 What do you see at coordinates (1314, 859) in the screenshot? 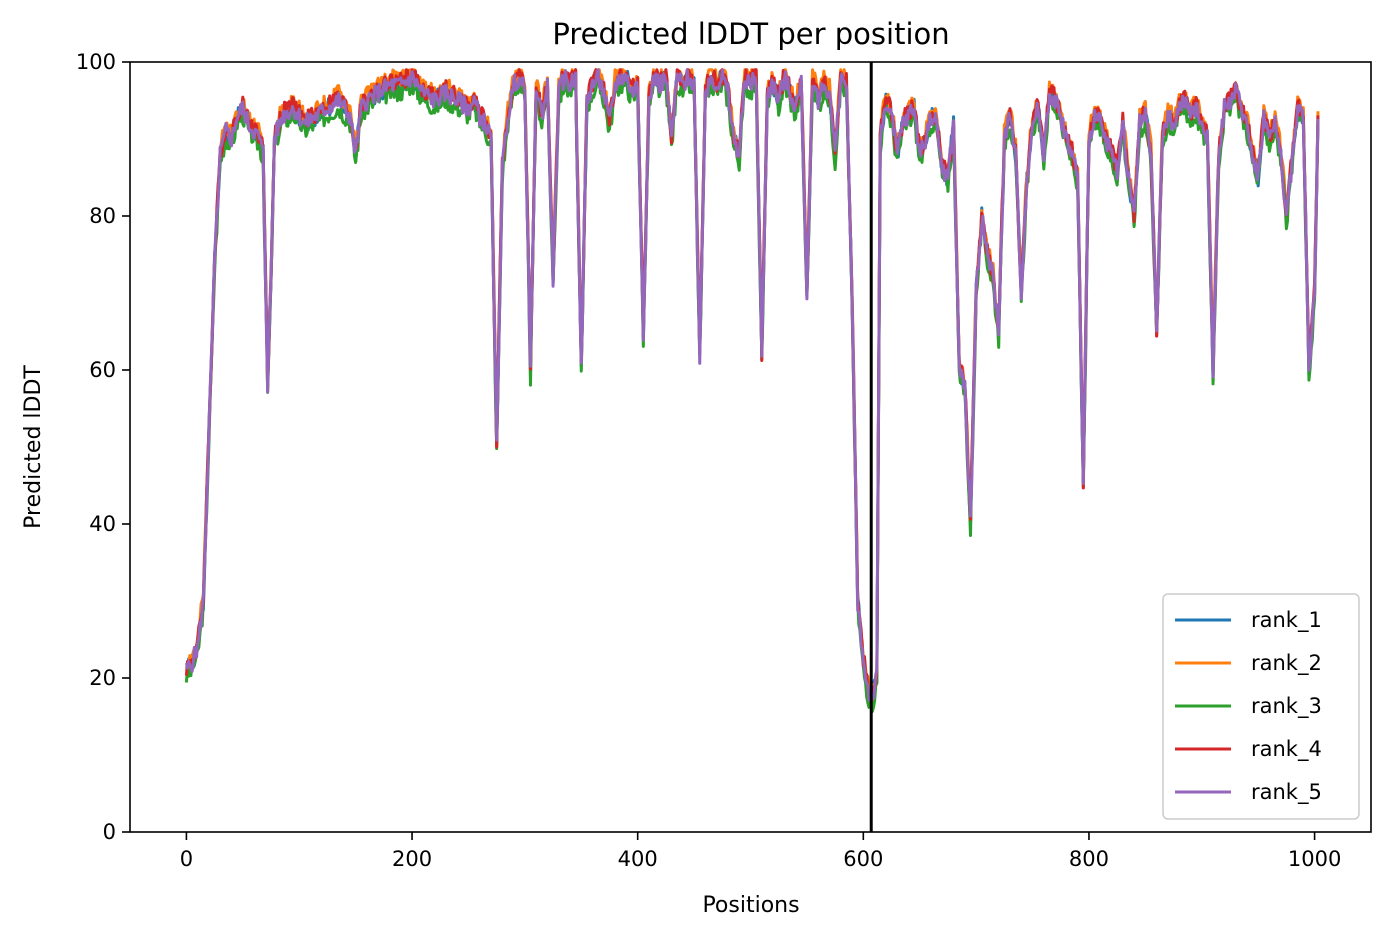
I see `x-tick-label: 1000` at bounding box center [1314, 859].